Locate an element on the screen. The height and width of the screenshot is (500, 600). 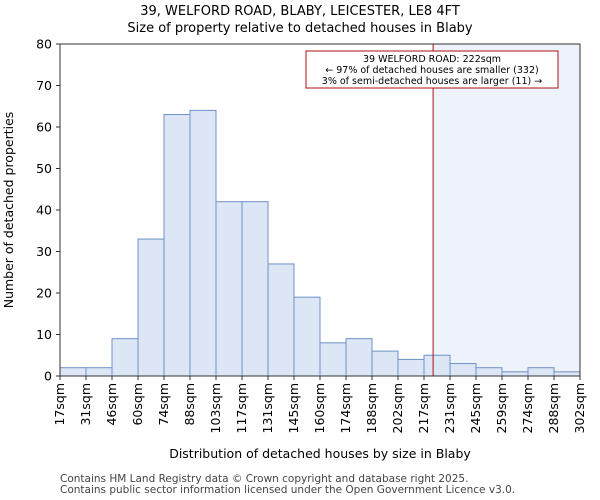
x-tick-label: 217sqm is located at coordinates (423, 408).